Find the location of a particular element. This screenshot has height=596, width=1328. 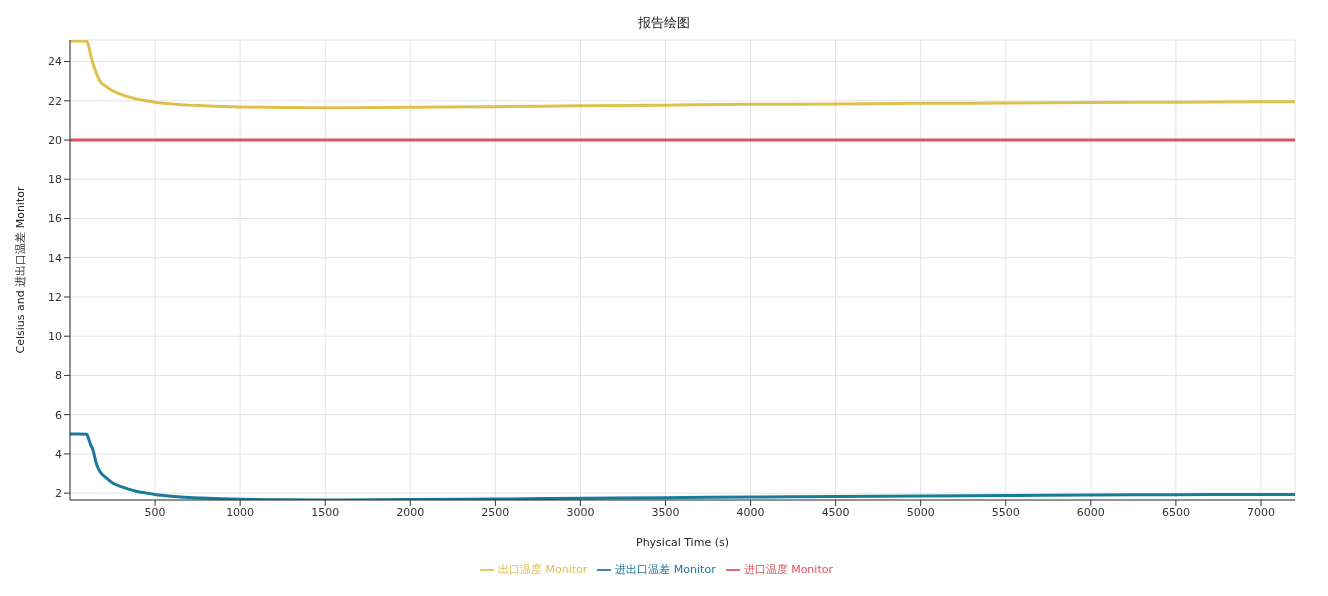

x-tick-label: 3500 is located at coordinates (665, 512).